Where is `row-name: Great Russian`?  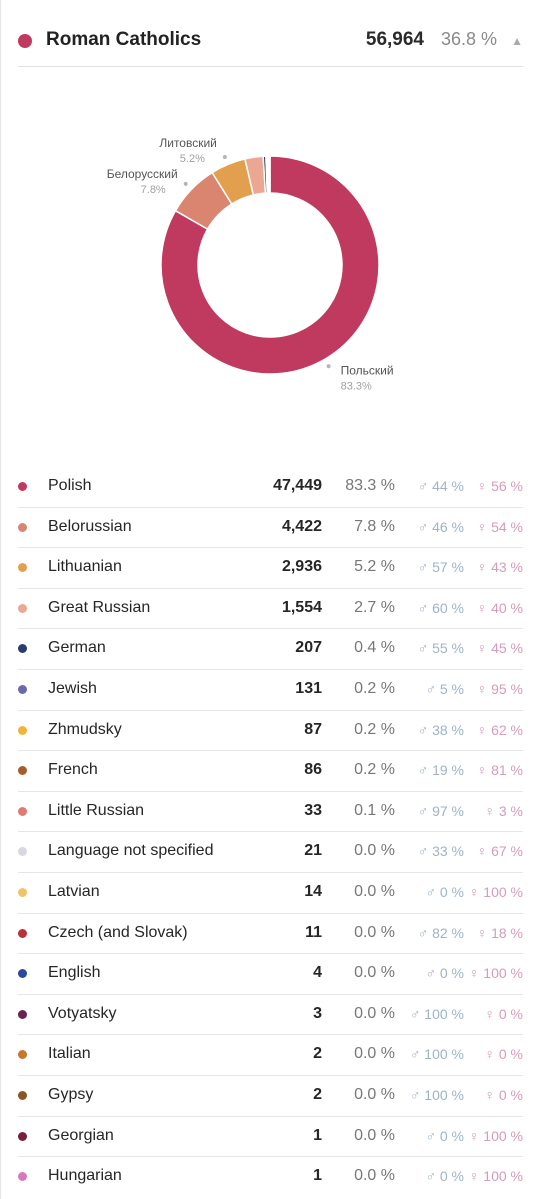
row-name: Great Russian is located at coordinates (99, 607).